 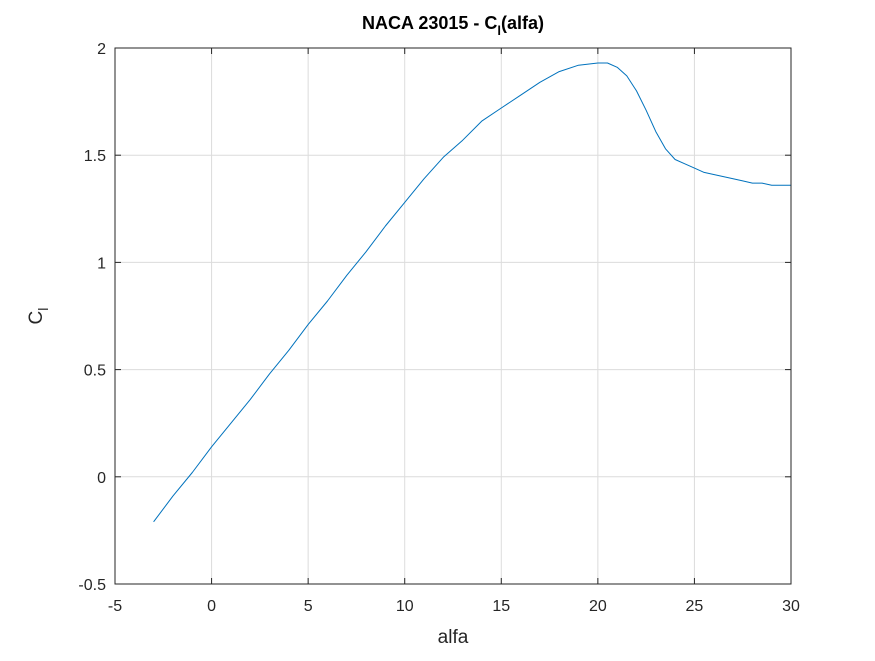 I want to click on x-tick-label: 10, so click(x=405, y=606).